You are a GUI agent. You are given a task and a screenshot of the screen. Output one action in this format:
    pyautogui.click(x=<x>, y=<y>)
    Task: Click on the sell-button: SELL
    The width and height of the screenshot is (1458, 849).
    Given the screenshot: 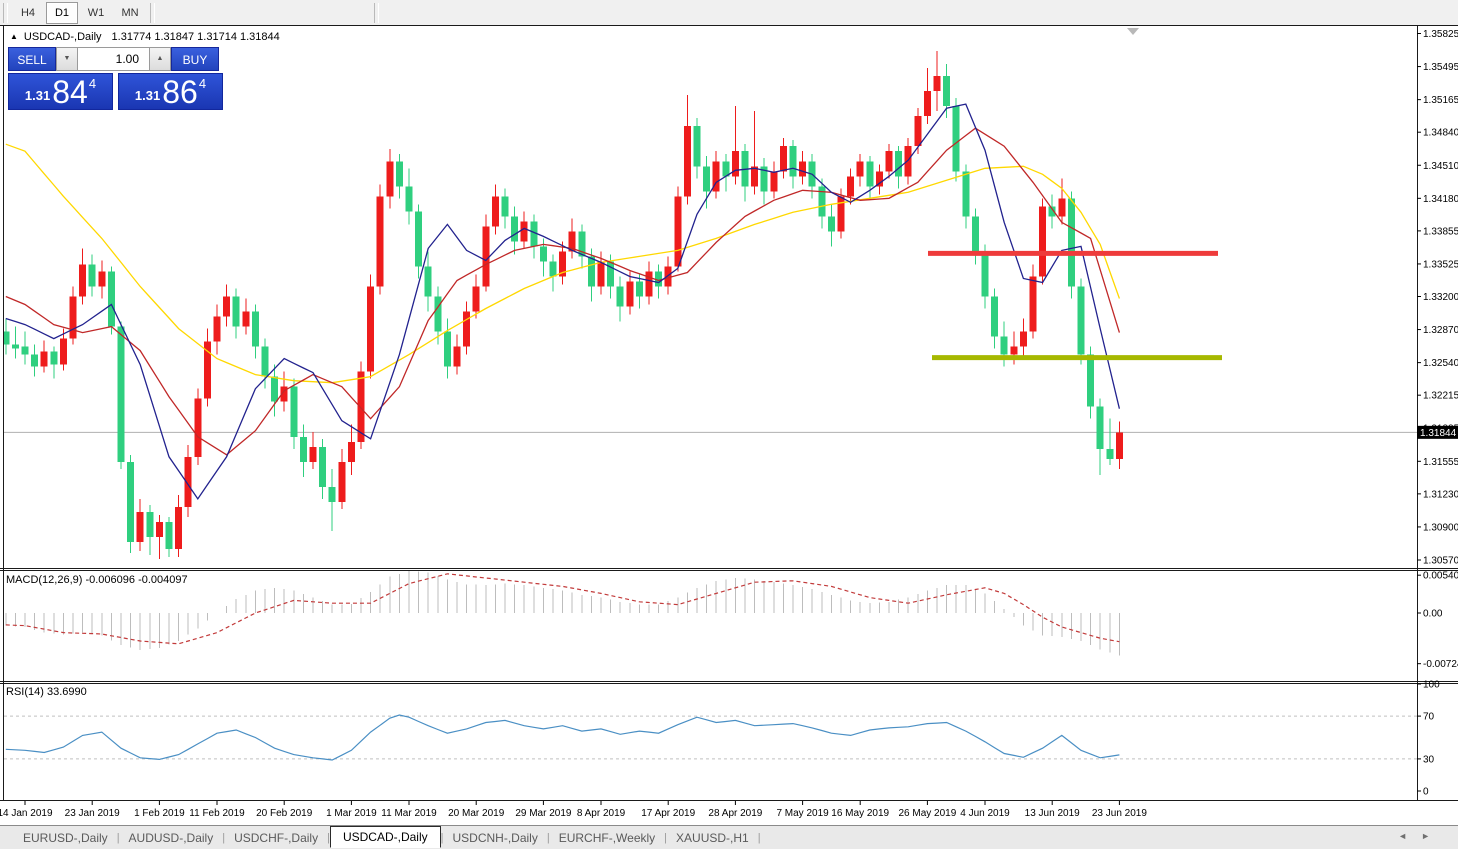 What is the action you would take?
    pyautogui.click(x=32, y=59)
    